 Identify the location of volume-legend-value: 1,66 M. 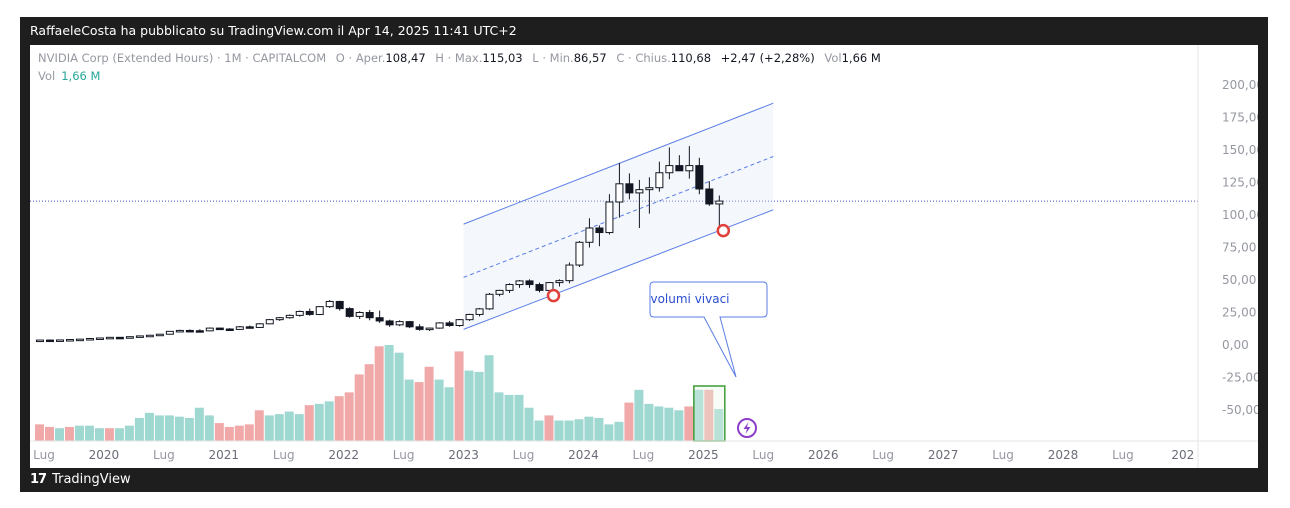
(81, 76).